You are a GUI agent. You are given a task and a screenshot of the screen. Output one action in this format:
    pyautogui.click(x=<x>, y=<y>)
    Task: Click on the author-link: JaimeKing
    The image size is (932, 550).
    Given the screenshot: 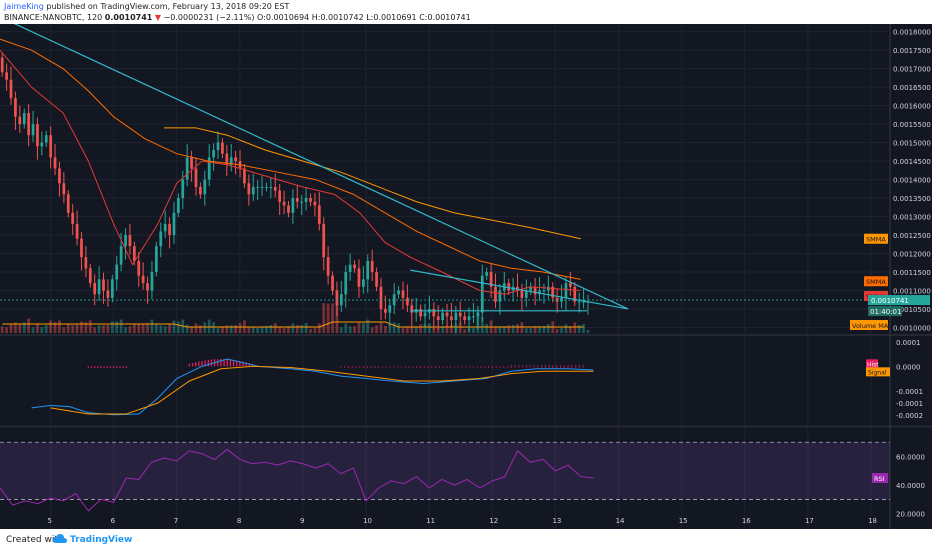 What is the action you would take?
    pyautogui.click(x=24, y=6)
    